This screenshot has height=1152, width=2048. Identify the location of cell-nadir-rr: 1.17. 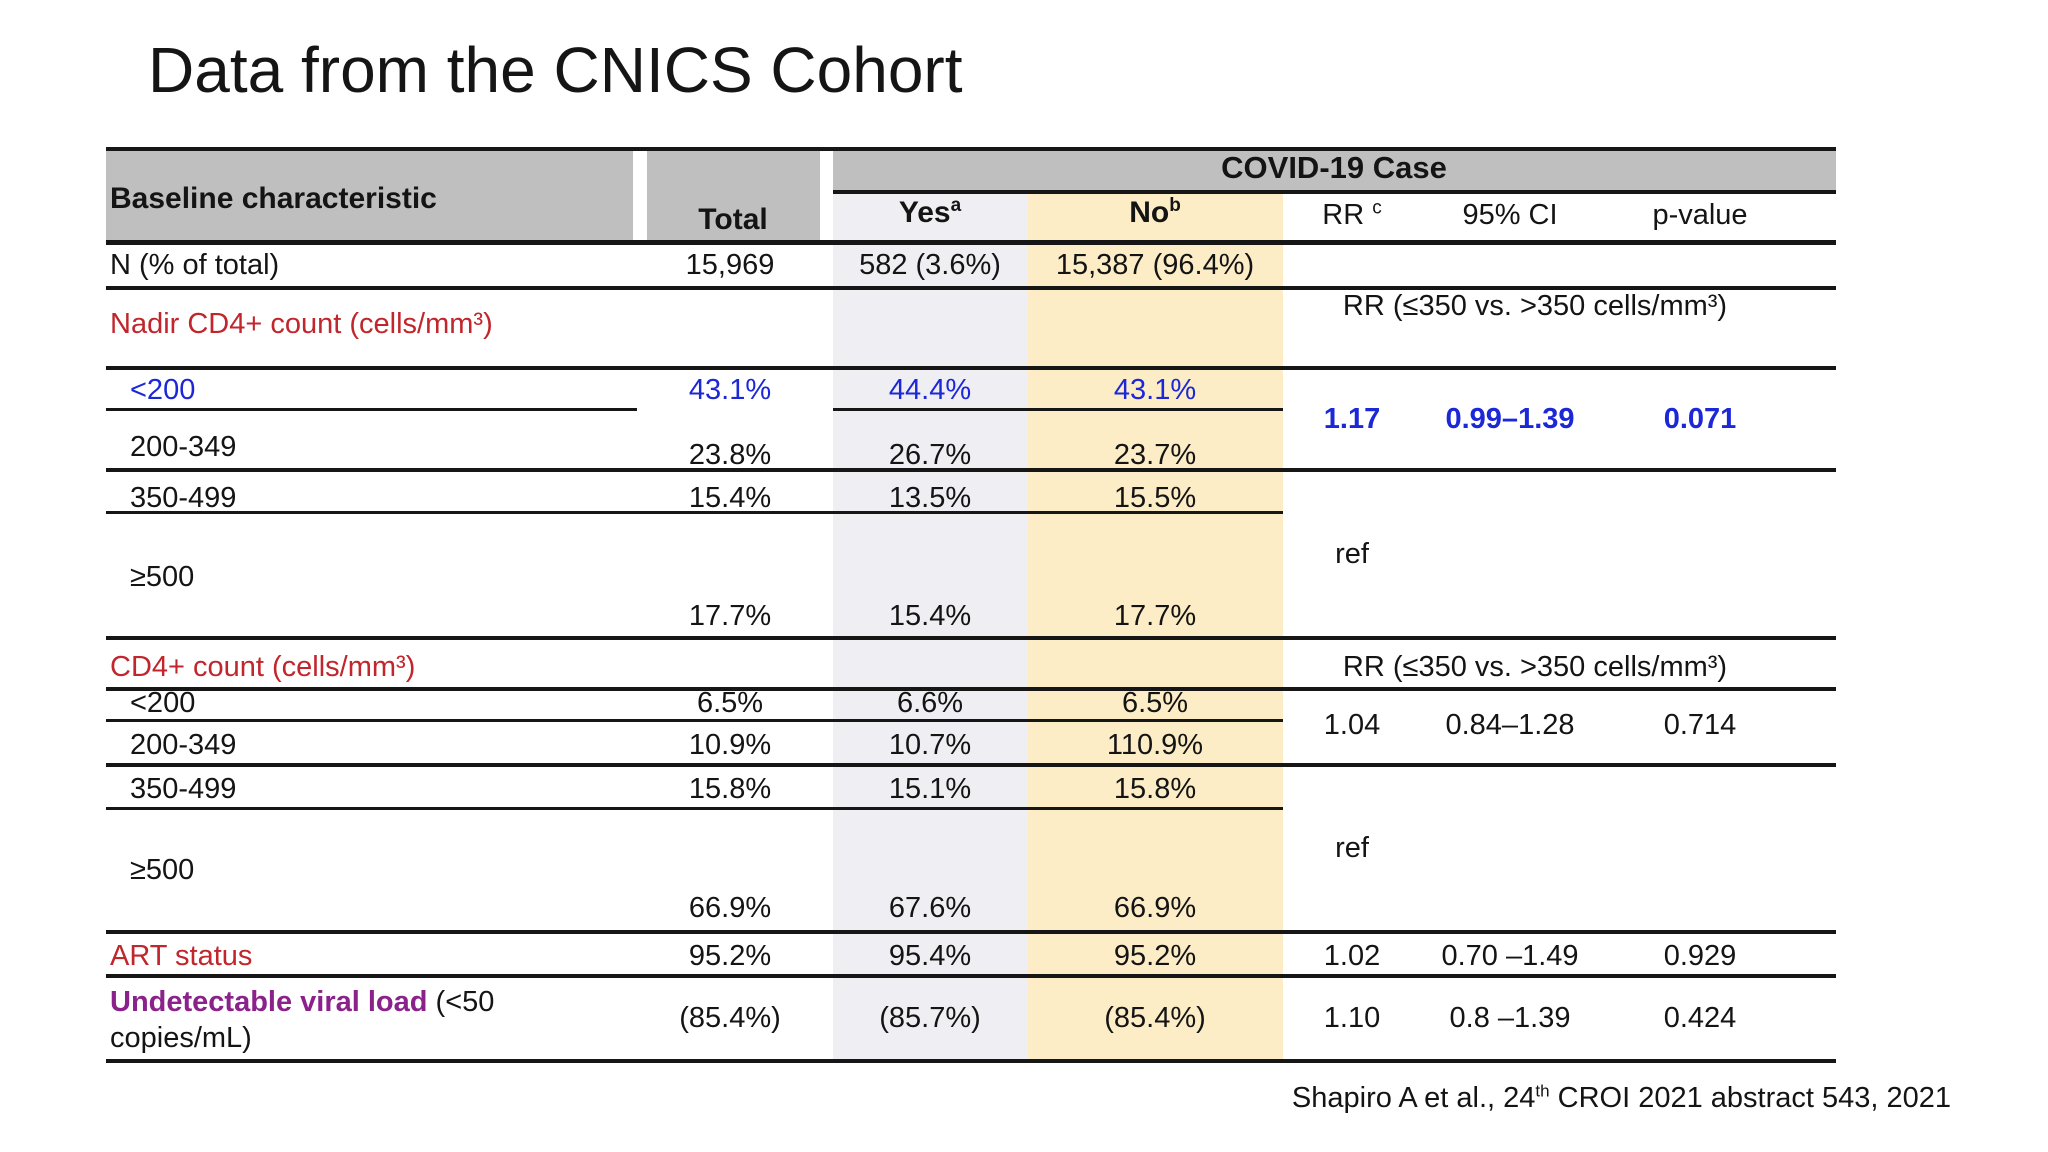
(1352, 419).